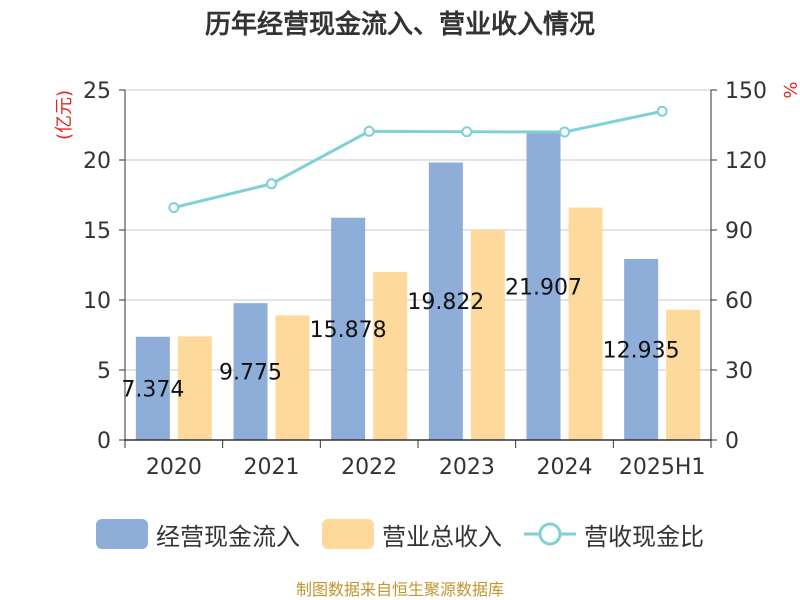 This screenshot has width=800, height=600. Describe the element at coordinates (467, 467) in the screenshot. I see `x-tick-label: 2023` at that location.